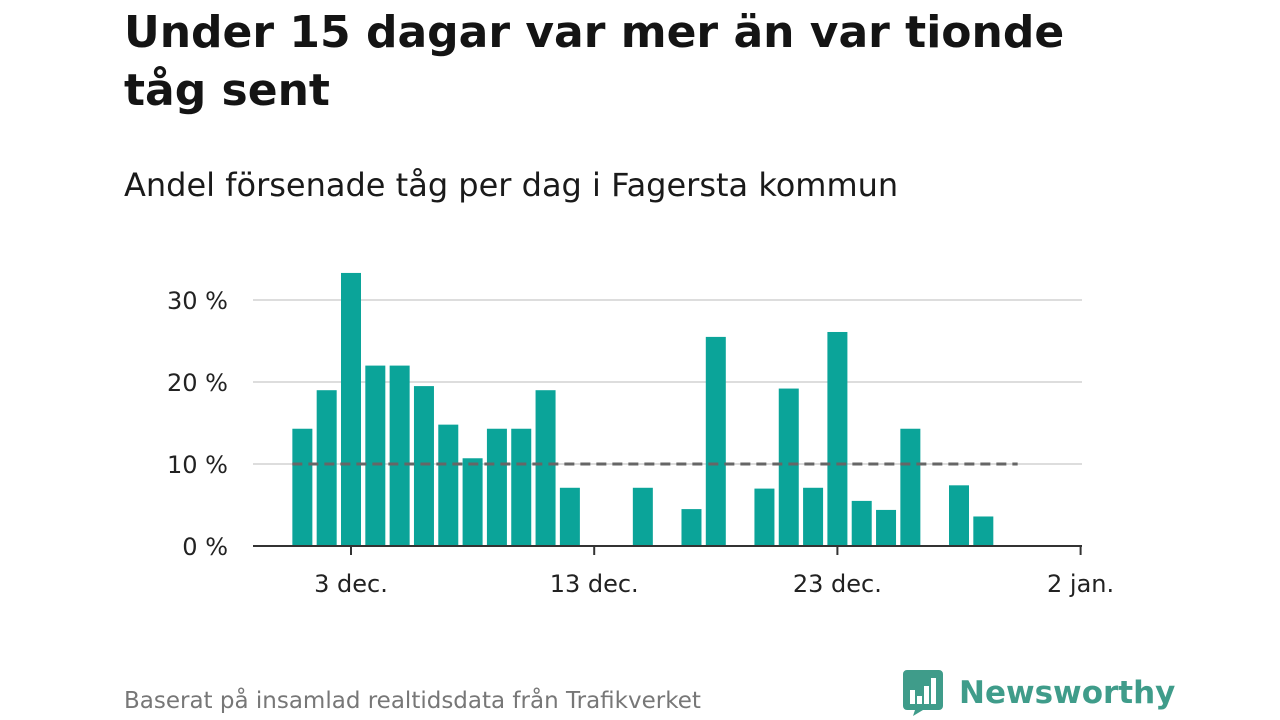 This screenshot has width=1280, height=720. I want to click on newsworthy-logo: Newsworthy, so click(1039, 693).